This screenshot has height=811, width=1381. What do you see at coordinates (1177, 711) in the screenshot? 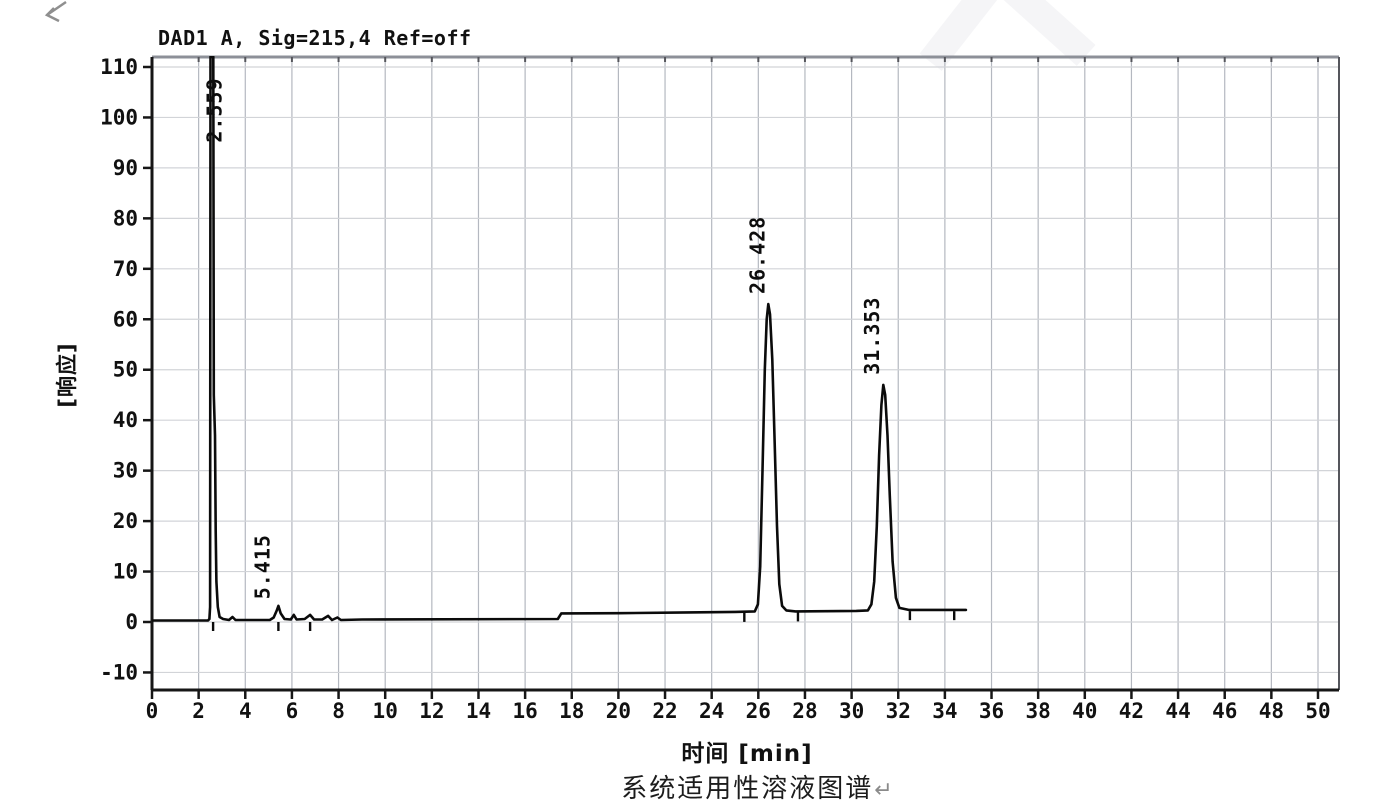
I see `x-tick-label: 44` at bounding box center [1177, 711].